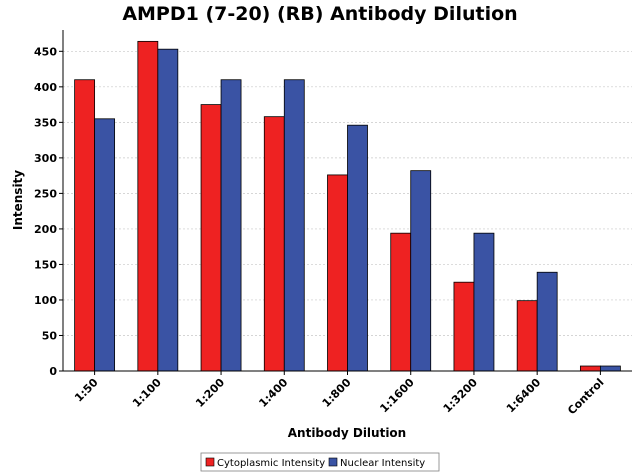 The width and height of the screenshot is (640, 475). What do you see at coordinates (210, 393) in the screenshot?
I see `x-tick-label: 1:200` at bounding box center [210, 393].